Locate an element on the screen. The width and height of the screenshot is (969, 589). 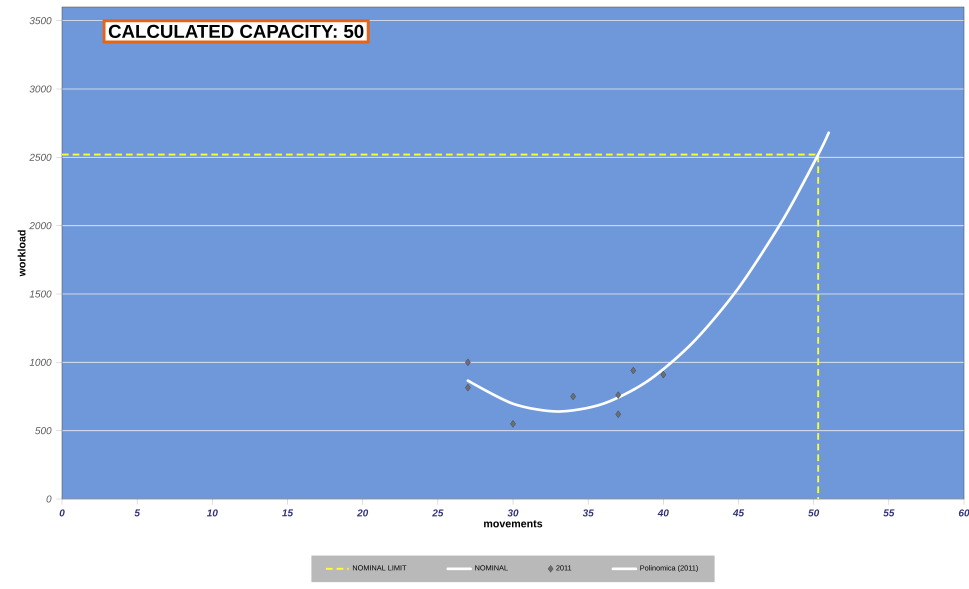
annotation: CALCULATED CAPACITY: 50 is located at coordinates (236, 31).